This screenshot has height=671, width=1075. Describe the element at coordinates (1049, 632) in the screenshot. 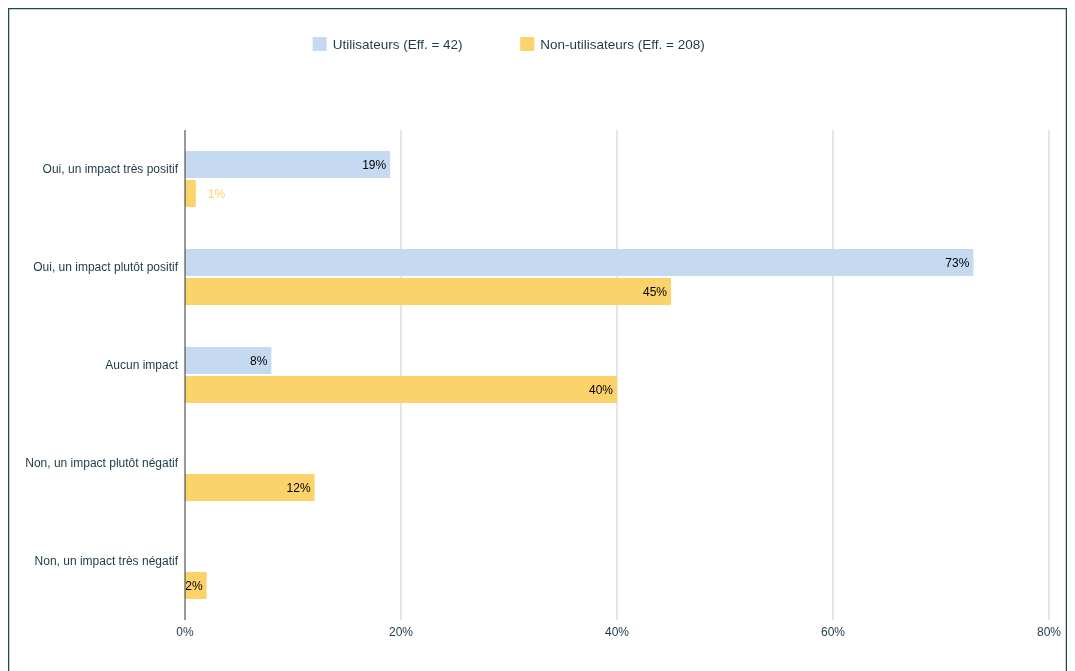

I see `x-tick-label: 80%` at that location.